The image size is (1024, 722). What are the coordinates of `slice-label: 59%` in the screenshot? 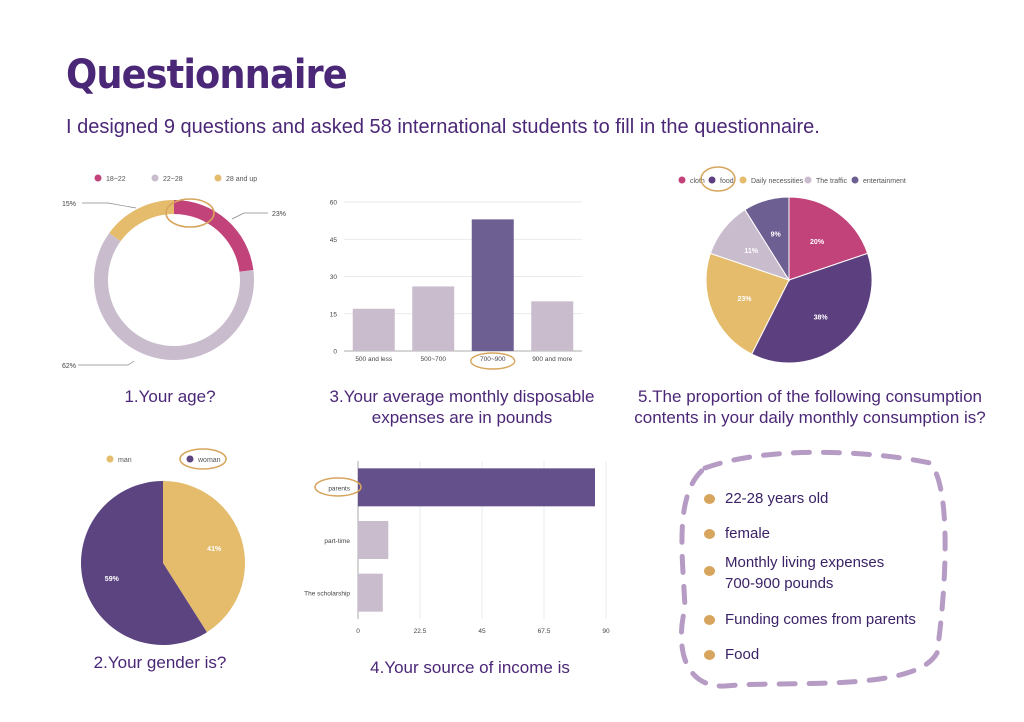 It's located at (112, 579).